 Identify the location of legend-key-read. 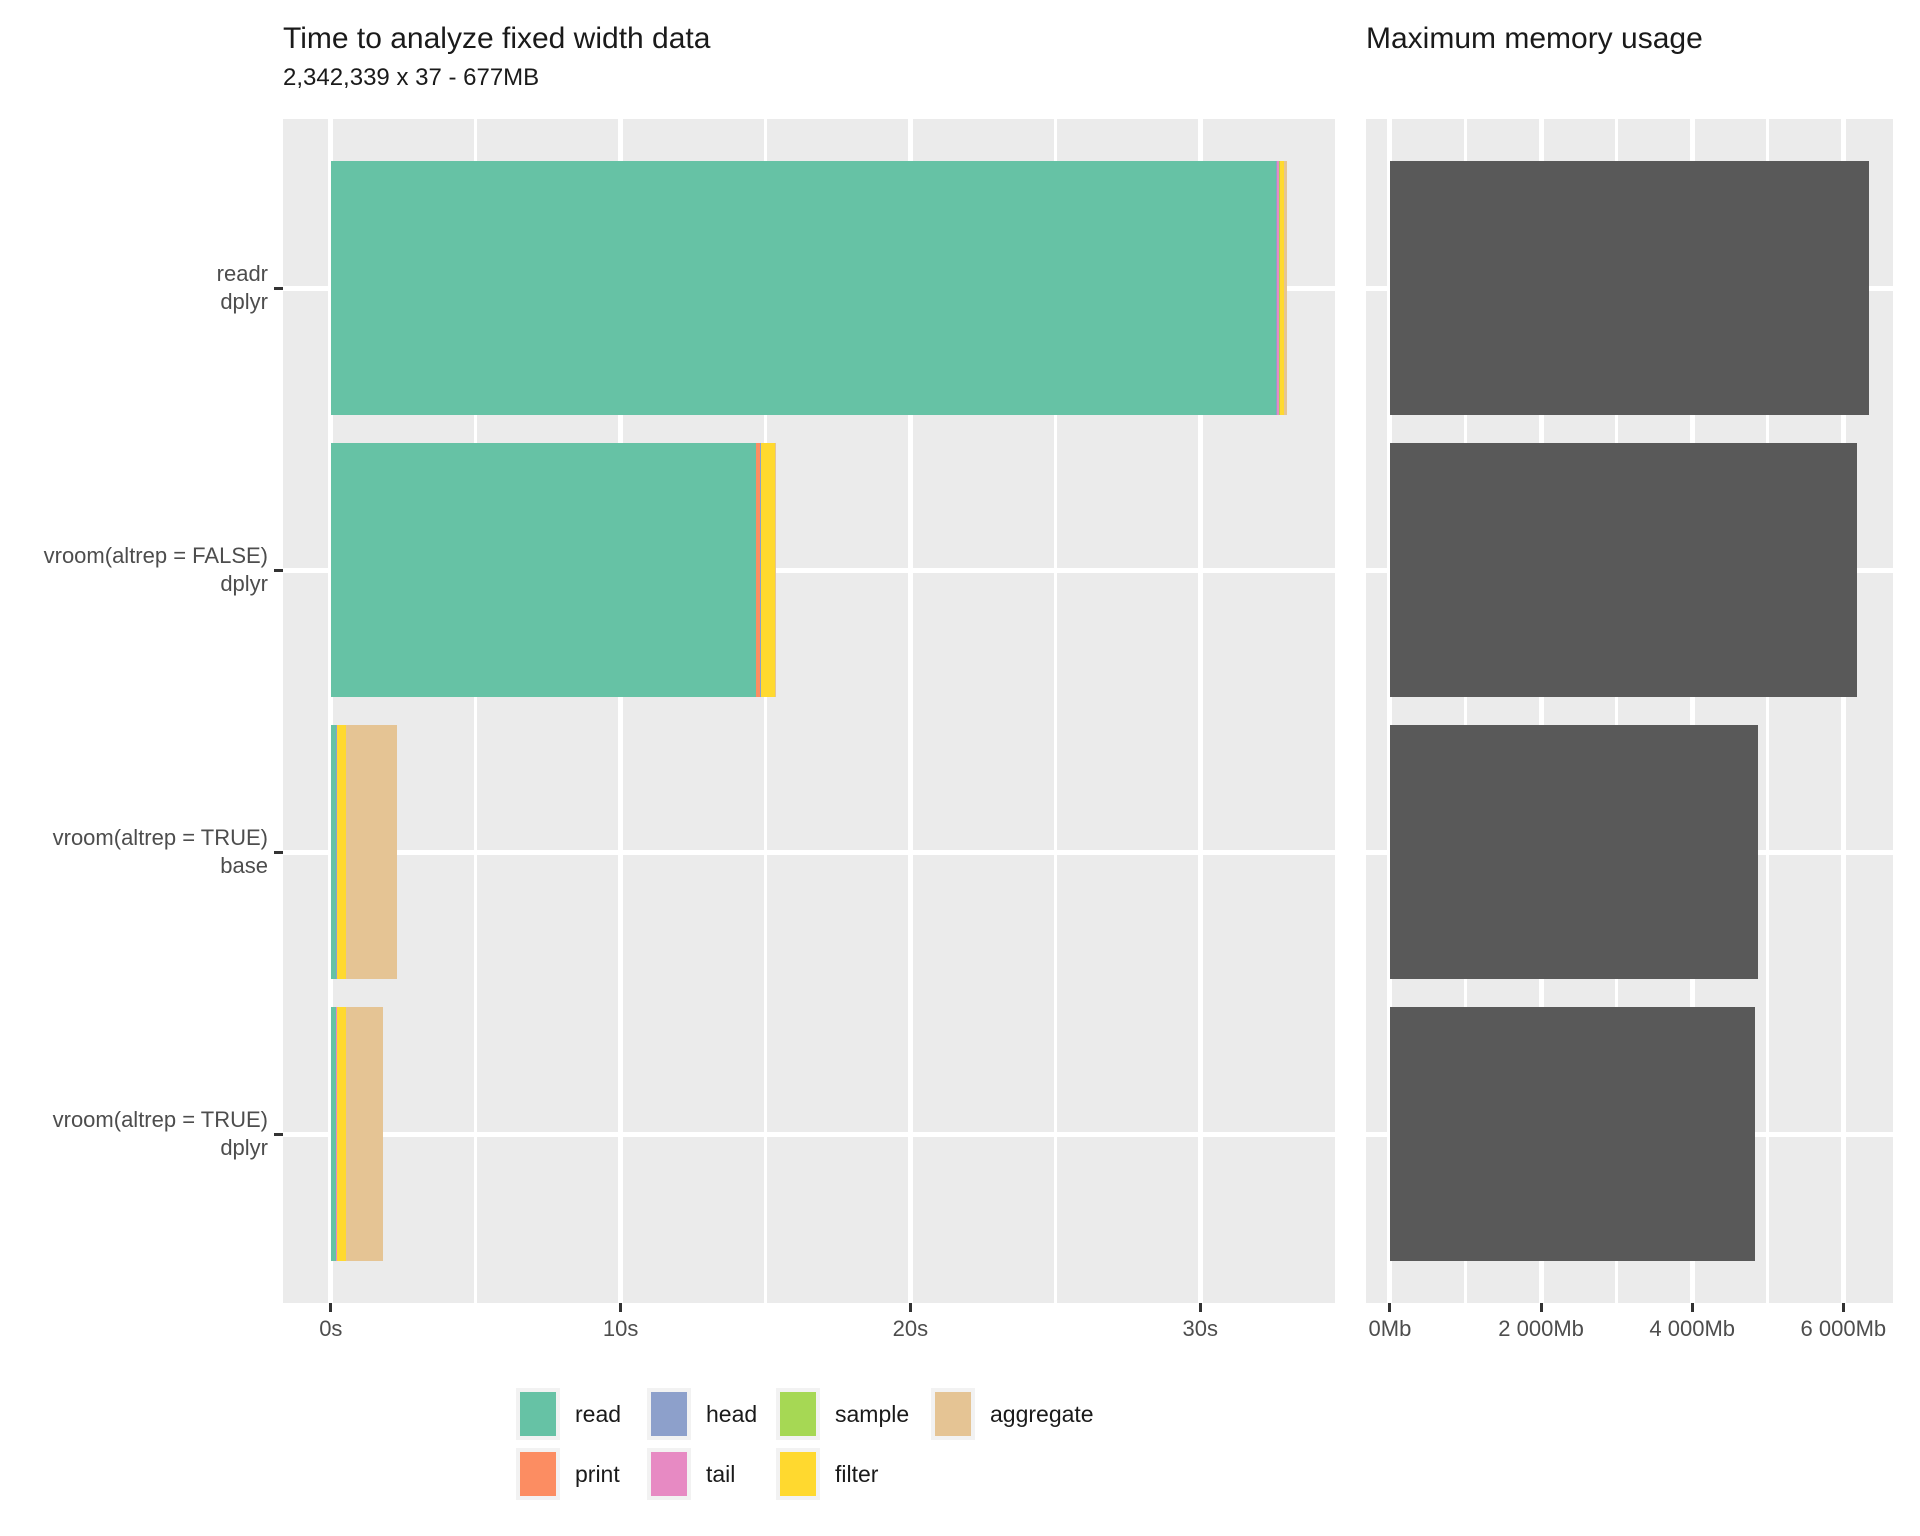
(538, 1414).